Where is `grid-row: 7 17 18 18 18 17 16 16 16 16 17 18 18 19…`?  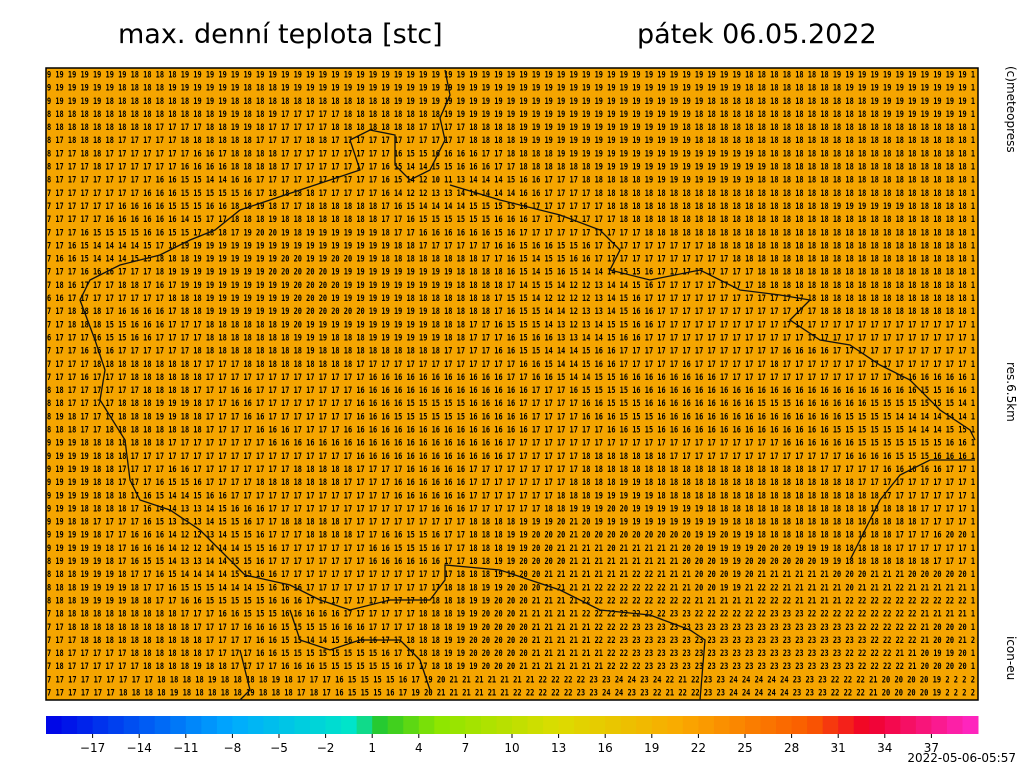
grid-row: 7 17 18 18 18 17 16 16 16 16 17 18 18 19… is located at coordinates (511, 312).